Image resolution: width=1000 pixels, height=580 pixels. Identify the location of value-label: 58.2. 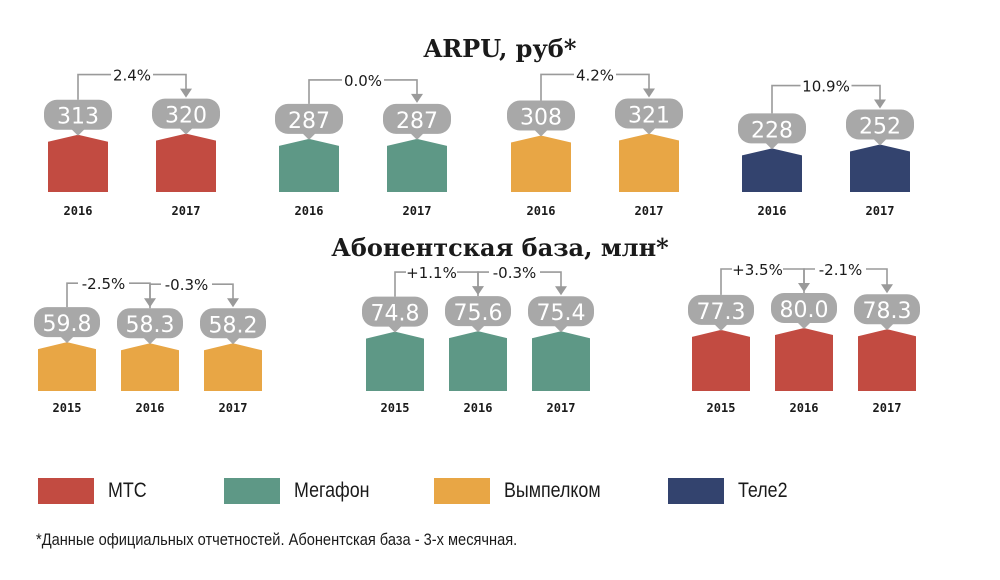
(233, 325).